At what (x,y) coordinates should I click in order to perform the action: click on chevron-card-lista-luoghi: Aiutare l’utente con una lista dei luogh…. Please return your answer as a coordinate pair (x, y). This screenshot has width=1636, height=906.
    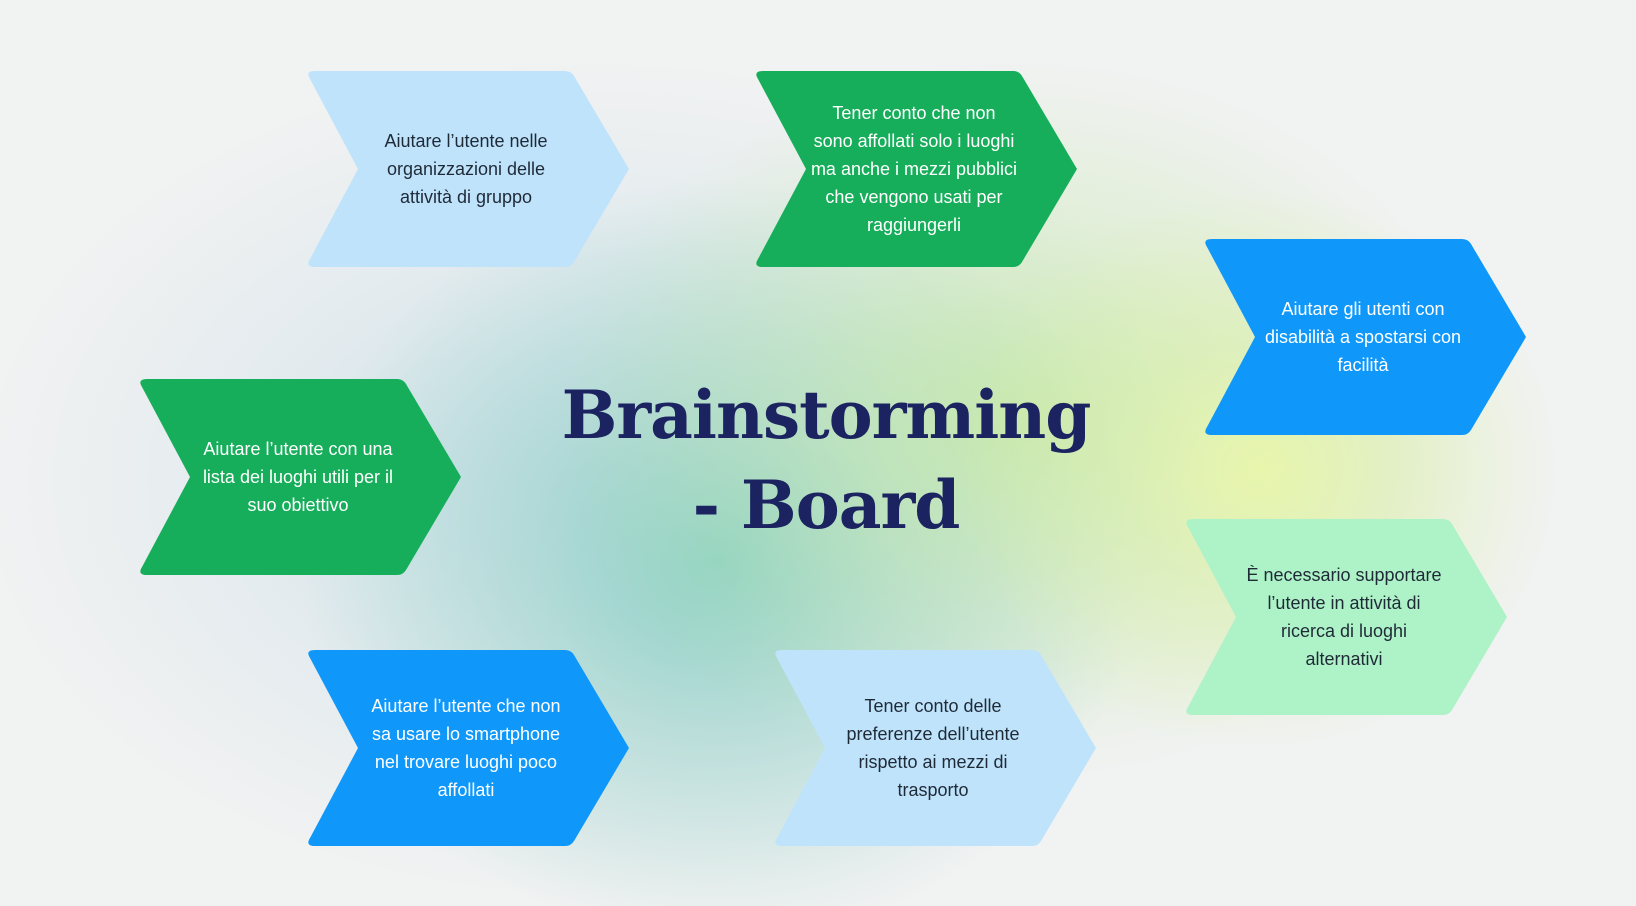
    Looking at the image, I should click on (298, 477).